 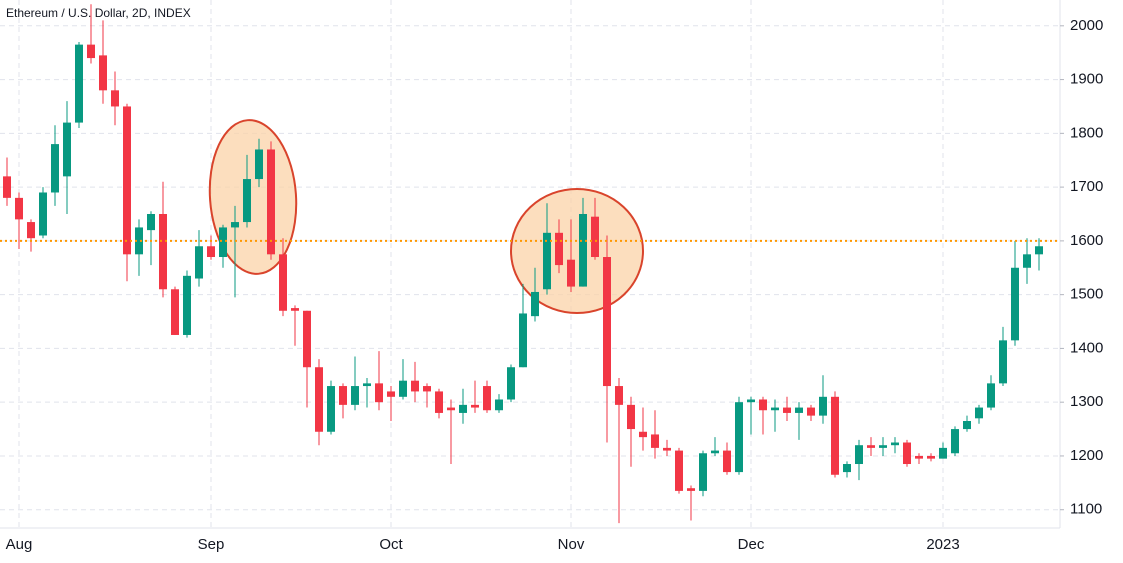 I want to click on x-tick-label: Dec, so click(x=751, y=544).